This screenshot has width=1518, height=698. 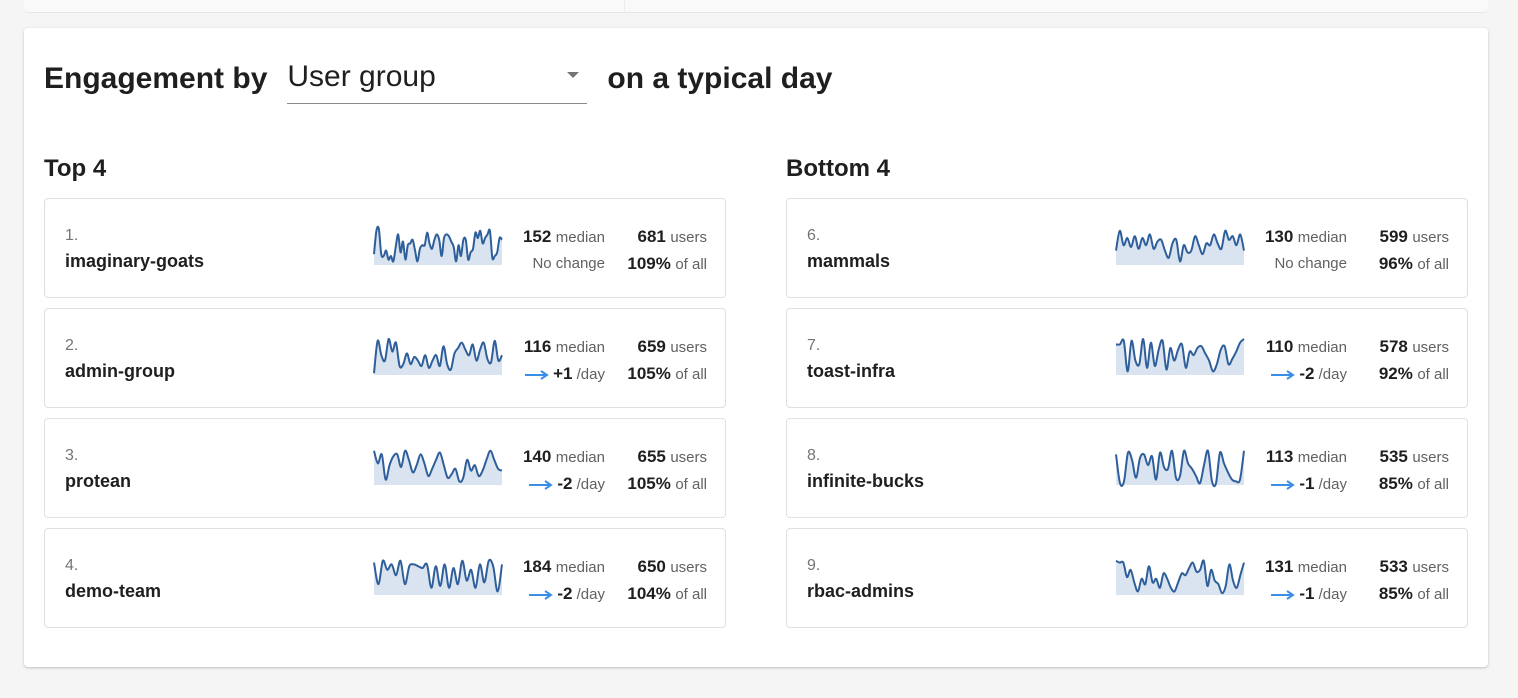 I want to click on users-column: 533 users 85% of all, so click(x=1398, y=582).